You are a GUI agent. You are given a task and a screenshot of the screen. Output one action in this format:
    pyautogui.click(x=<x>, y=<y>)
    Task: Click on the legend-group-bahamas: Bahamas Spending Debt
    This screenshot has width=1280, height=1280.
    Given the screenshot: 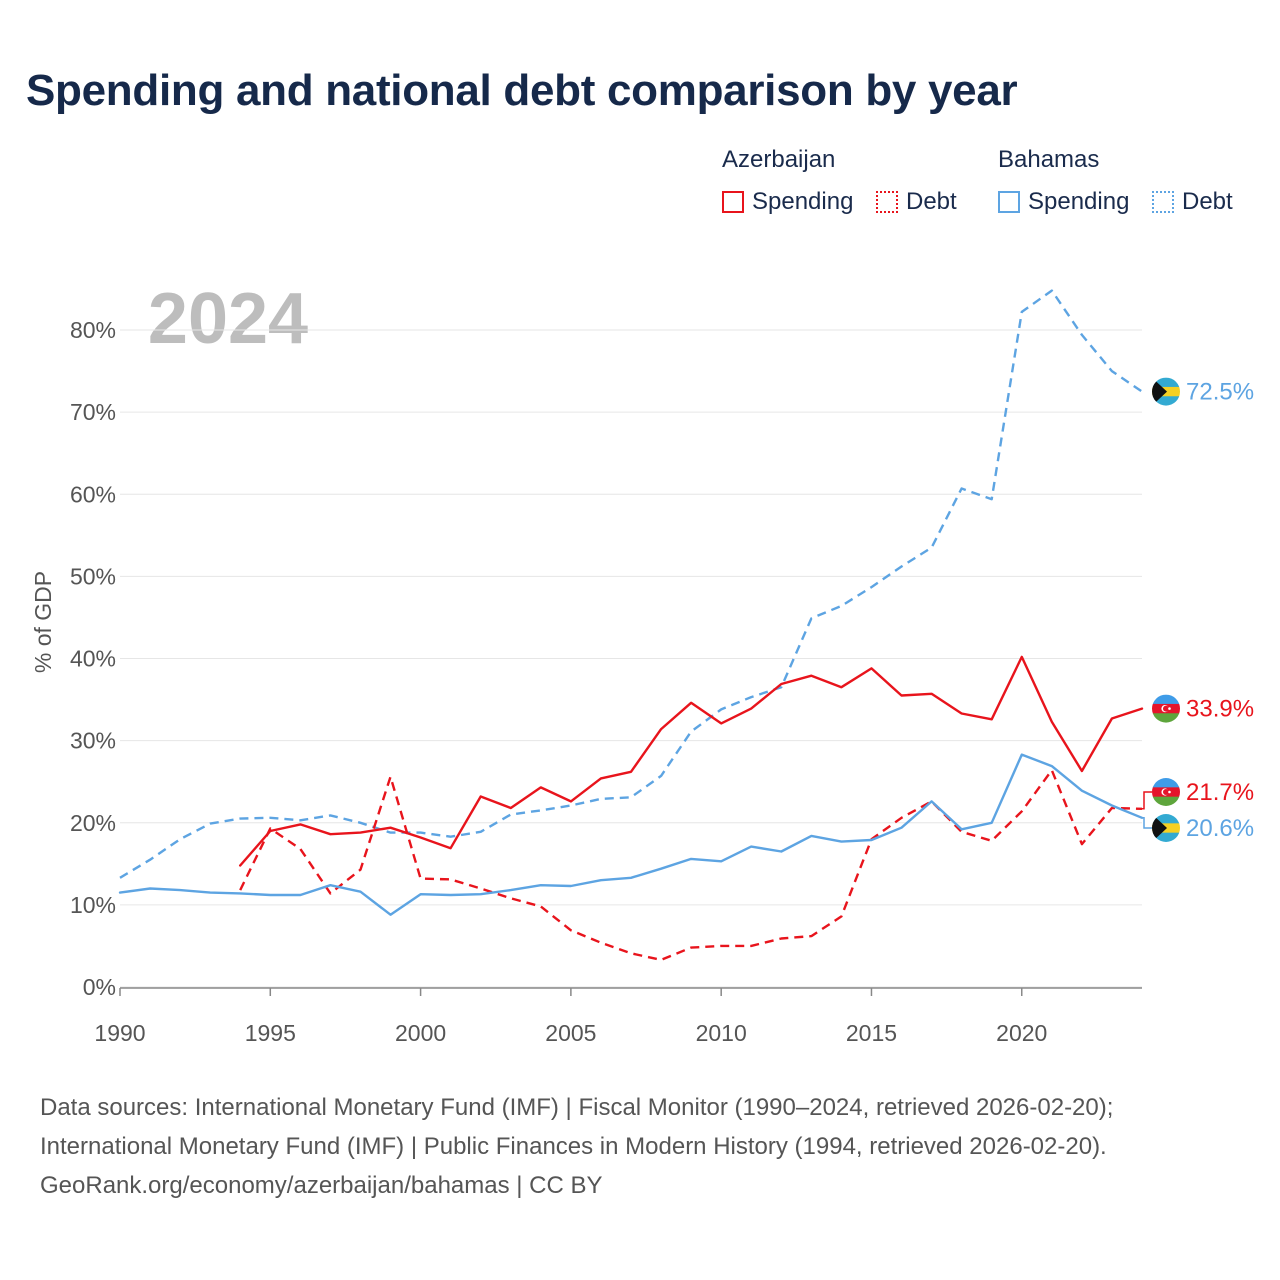 What is the action you would take?
    pyautogui.click(x=1128, y=186)
    